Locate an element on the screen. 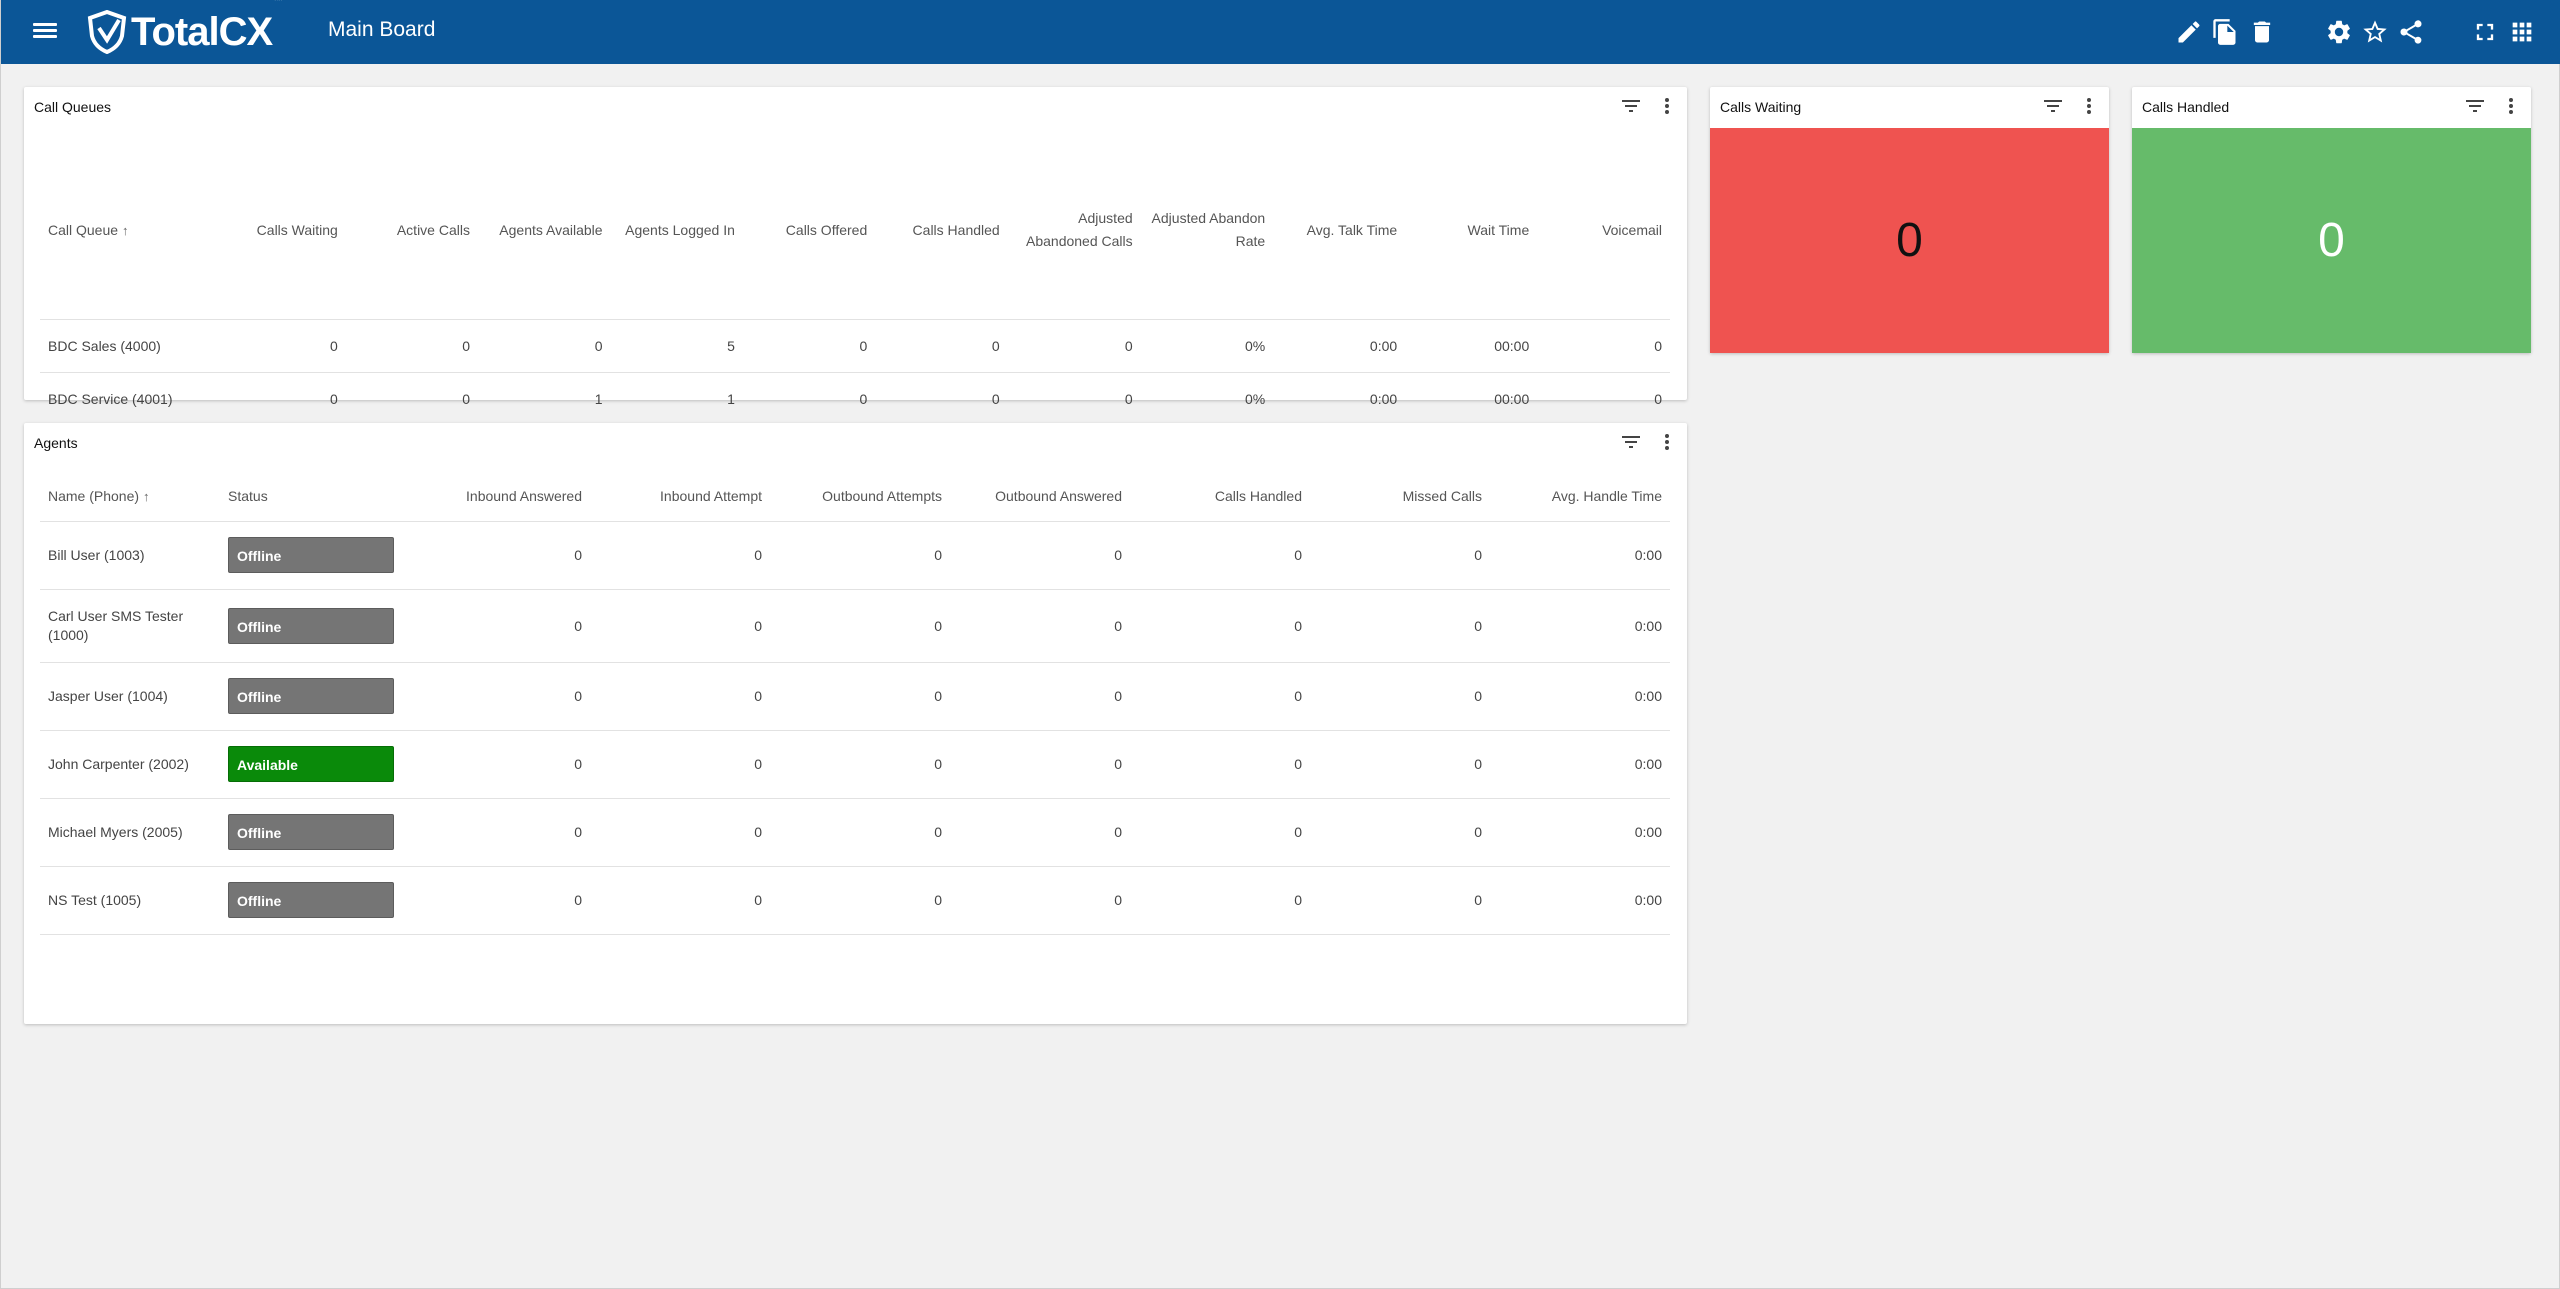  board-title: Main Board is located at coordinates (382, 29).